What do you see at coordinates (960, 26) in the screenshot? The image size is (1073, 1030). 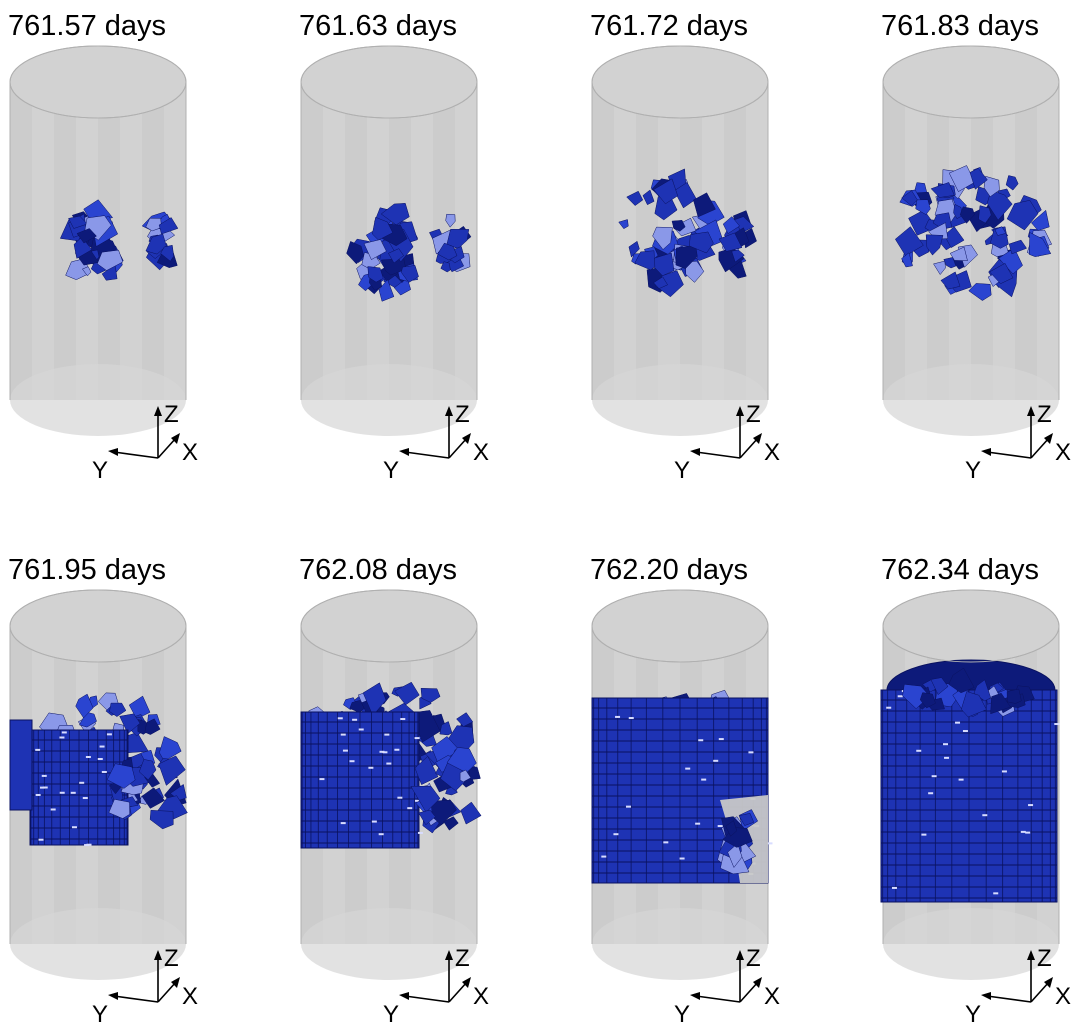 I see `panel-time-label: 761.83 days` at bounding box center [960, 26].